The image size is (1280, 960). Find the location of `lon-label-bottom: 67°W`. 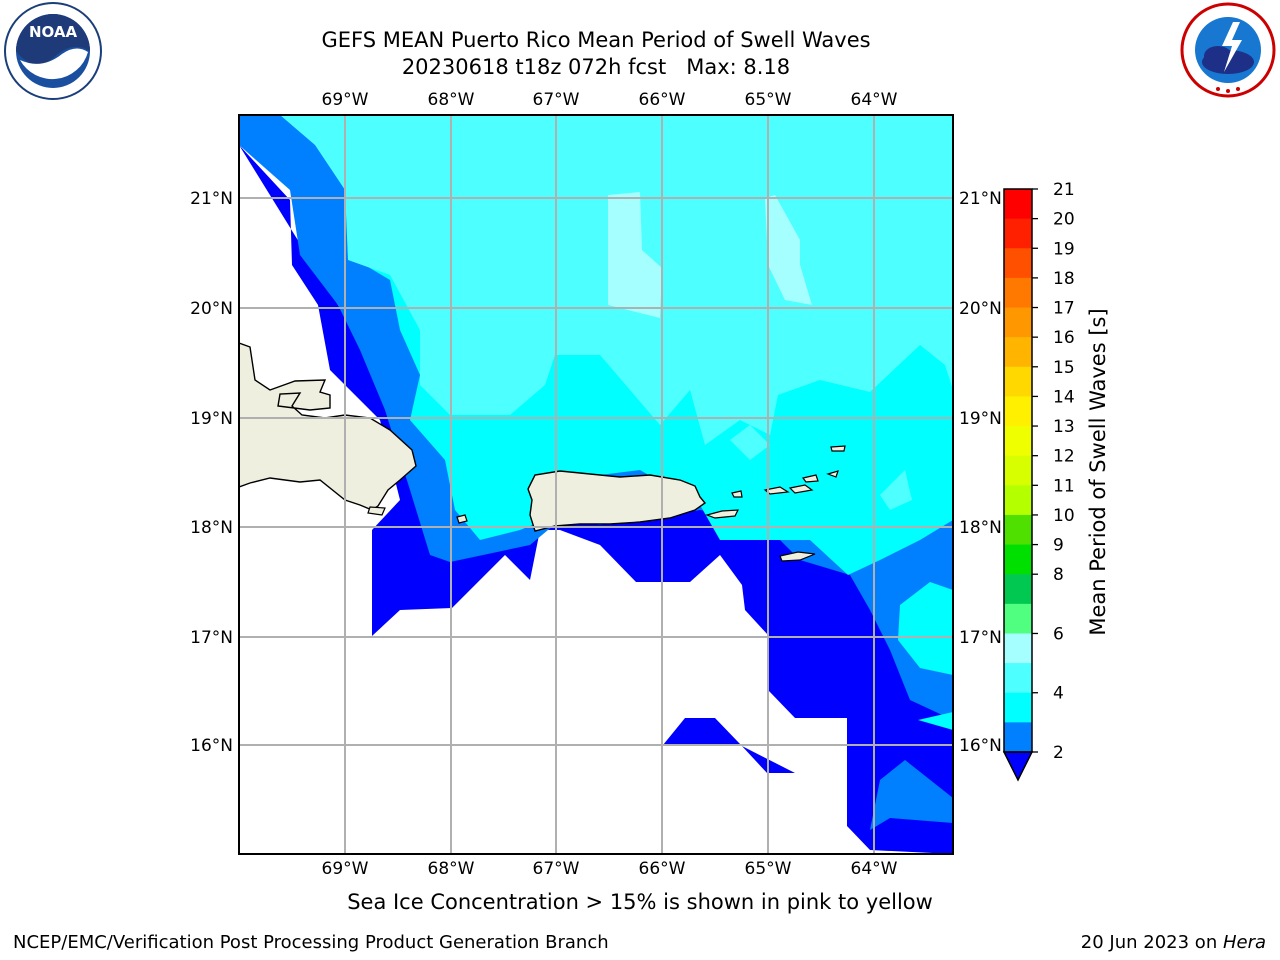

lon-label-bottom: 67°W is located at coordinates (556, 869).